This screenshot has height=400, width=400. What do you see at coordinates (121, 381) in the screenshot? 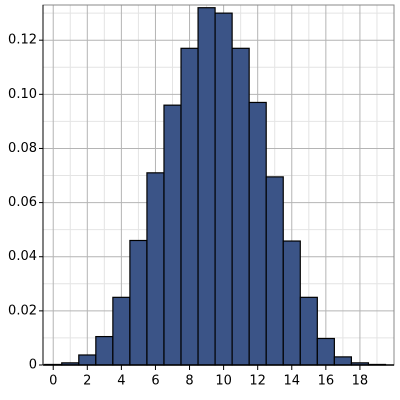
I see `x-tick-label: 4` at bounding box center [121, 381].